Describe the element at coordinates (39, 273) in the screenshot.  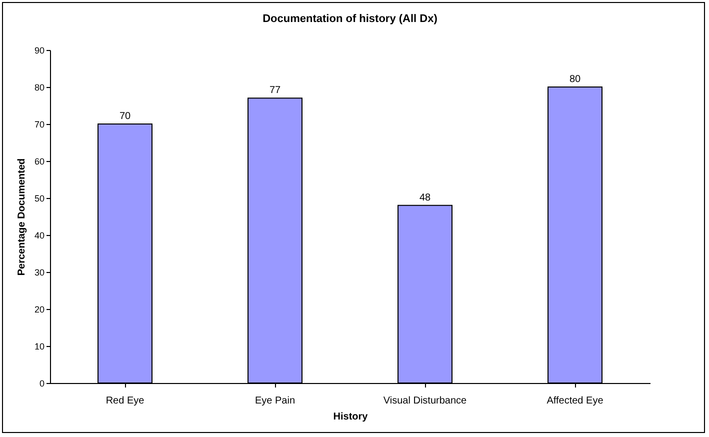
I see `y-tick-label: 30` at that location.